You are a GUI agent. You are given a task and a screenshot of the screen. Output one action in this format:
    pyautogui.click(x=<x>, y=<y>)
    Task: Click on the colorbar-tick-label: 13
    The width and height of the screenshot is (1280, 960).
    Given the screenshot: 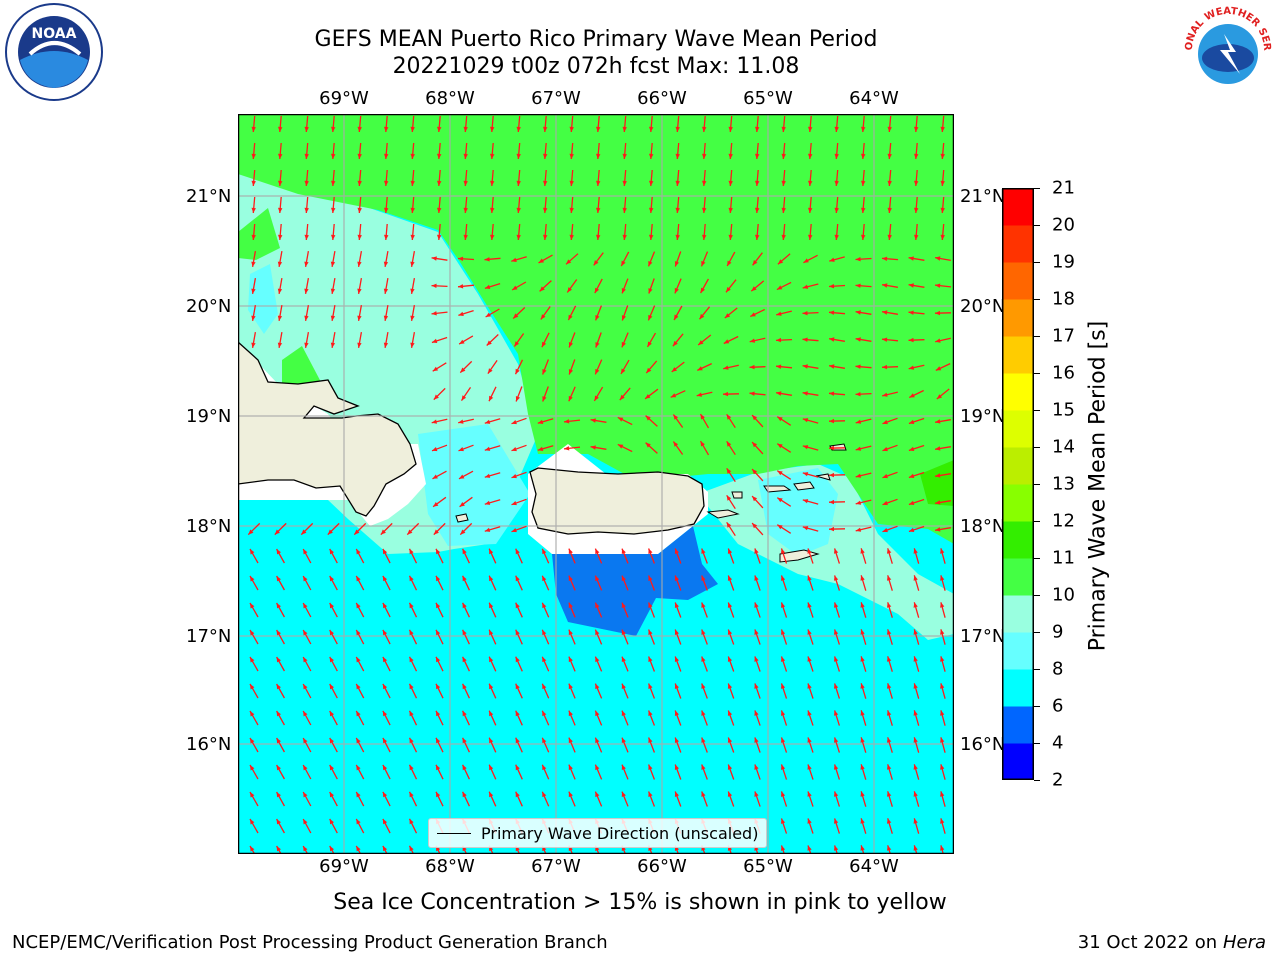 What is the action you would take?
    pyautogui.click(x=1063, y=484)
    